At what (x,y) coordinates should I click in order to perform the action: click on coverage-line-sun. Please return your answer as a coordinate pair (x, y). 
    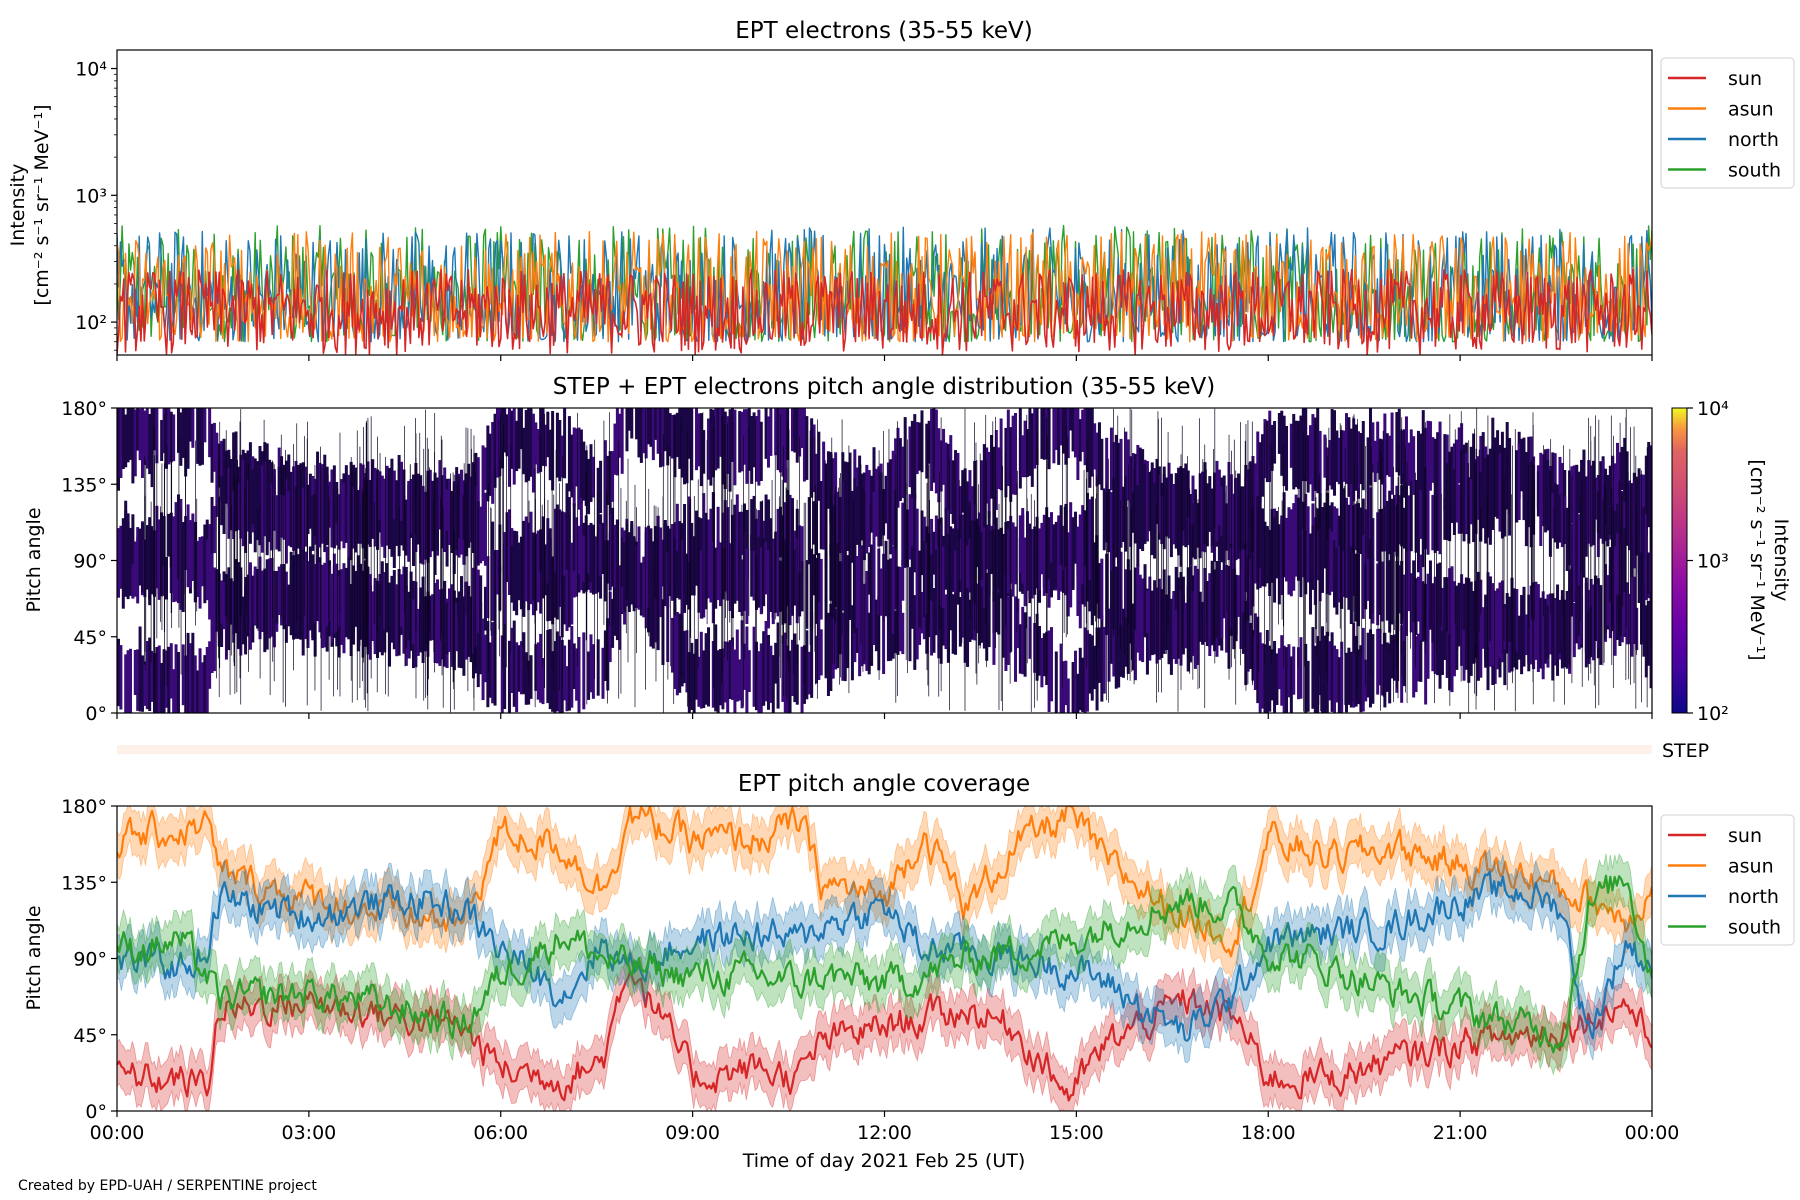
    Looking at the image, I should click on (884, 1036).